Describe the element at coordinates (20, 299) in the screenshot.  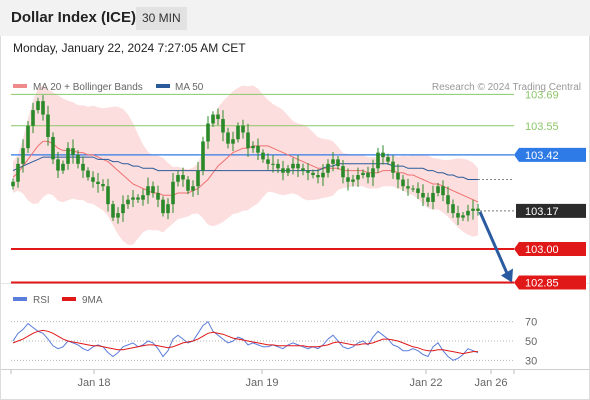
I see `rsi-legend-swatch` at that location.